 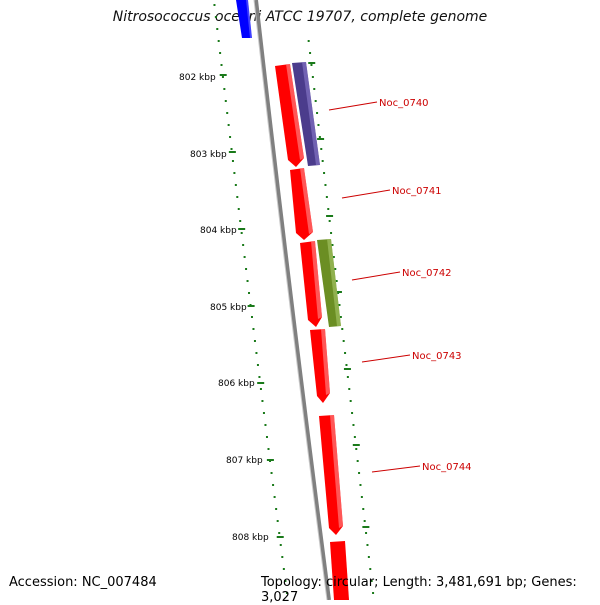 What do you see at coordinates (417, 191) in the screenshot?
I see `gene-label: Noc_0741` at bounding box center [417, 191].